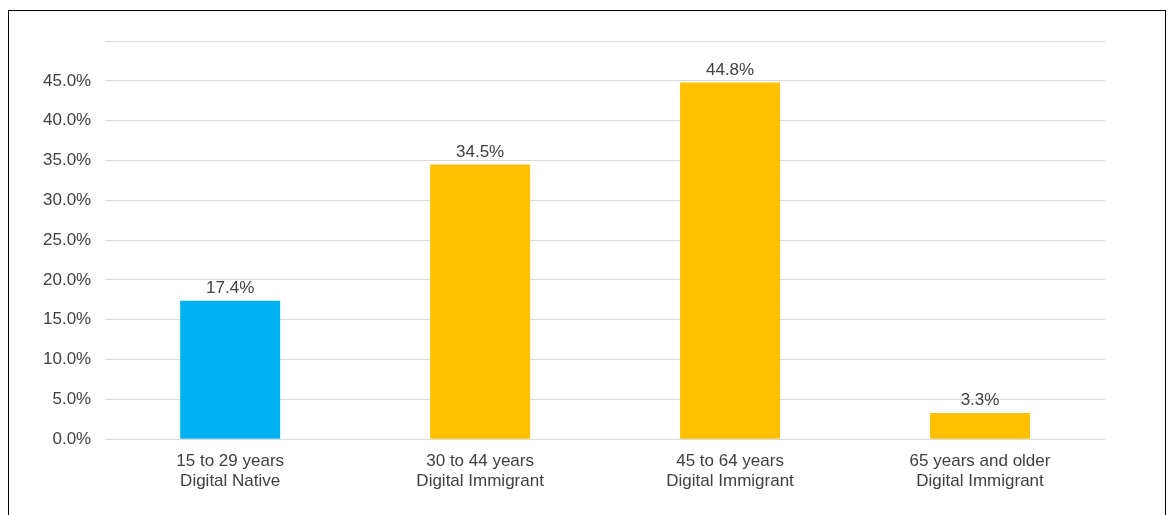 The image size is (1174, 515). Describe the element at coordinates (67, 160) in the screenshot. I see `y-tick-label: 35.0%` at that location.